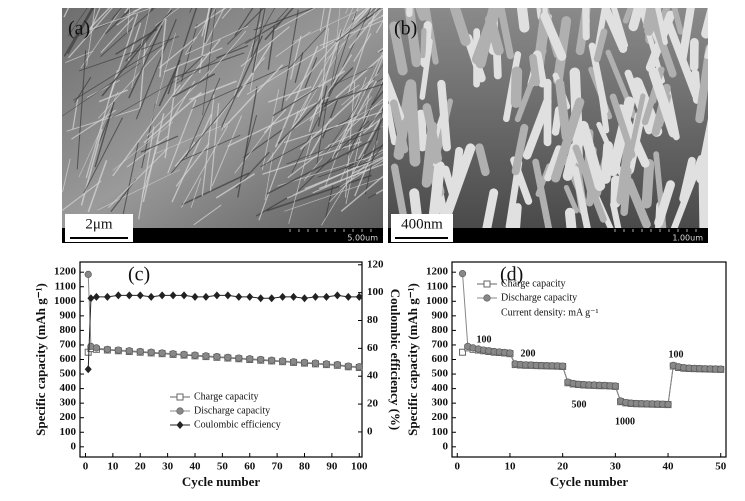  Describe the element at coordinates (375, 292) in the screenshot. I see `y2-tick-label: 100` at that location.